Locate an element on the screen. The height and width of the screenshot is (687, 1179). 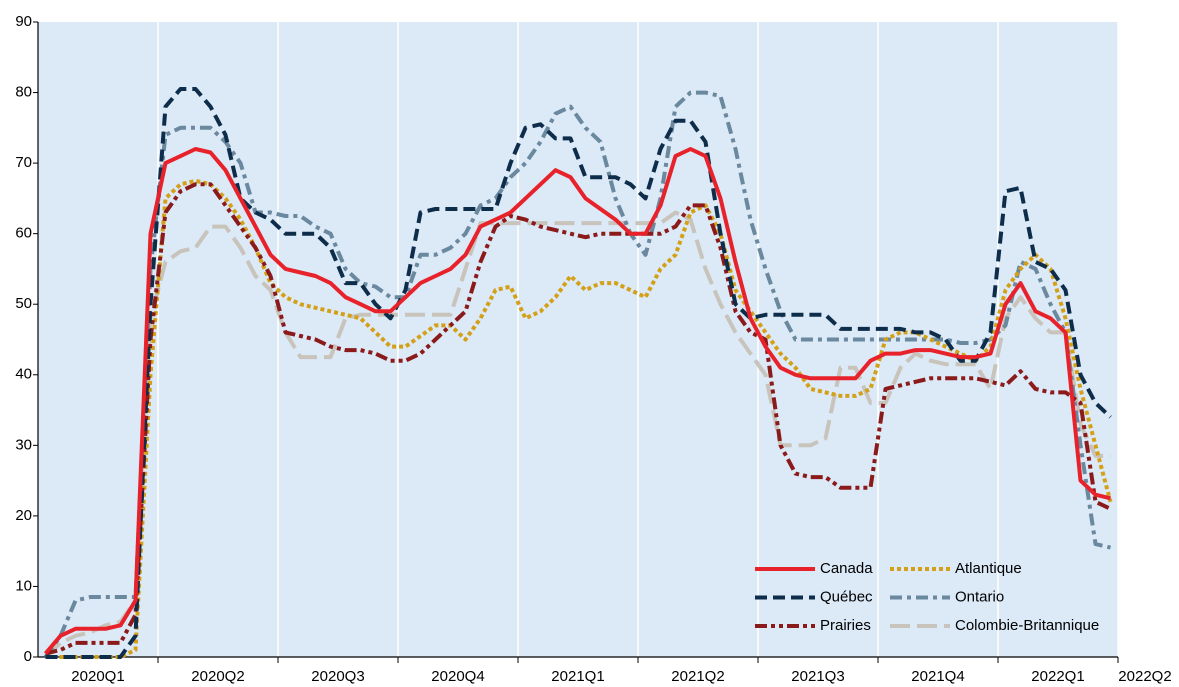
legend-label: Canada is located at coordinates (846, 568).